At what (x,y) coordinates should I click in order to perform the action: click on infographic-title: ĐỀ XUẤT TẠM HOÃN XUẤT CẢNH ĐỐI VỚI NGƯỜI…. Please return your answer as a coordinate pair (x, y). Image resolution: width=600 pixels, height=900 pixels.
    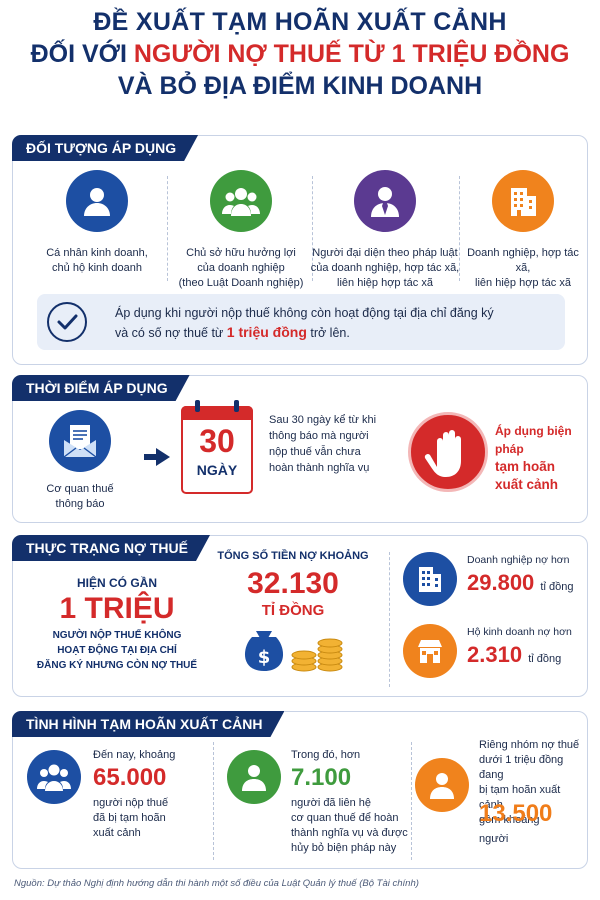
    Looking at the image, I should click on (300, 54).